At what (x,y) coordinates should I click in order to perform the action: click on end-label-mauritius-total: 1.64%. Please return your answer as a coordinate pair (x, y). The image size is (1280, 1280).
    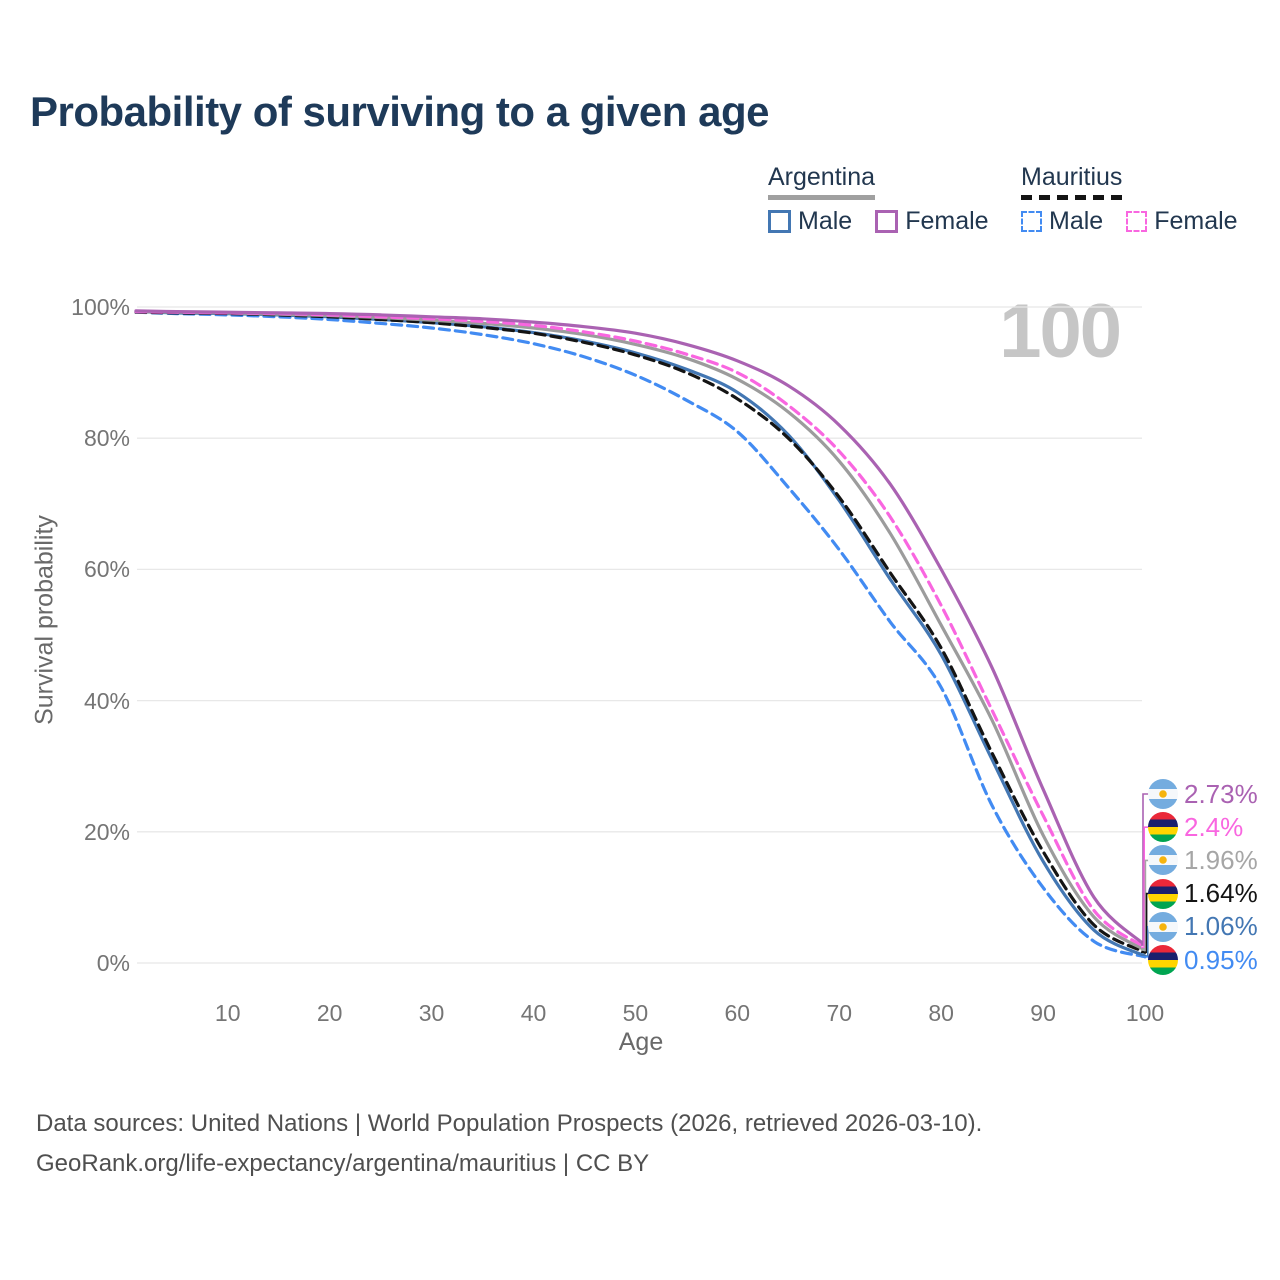
    Looking at the image, I should click on (1203, 894).